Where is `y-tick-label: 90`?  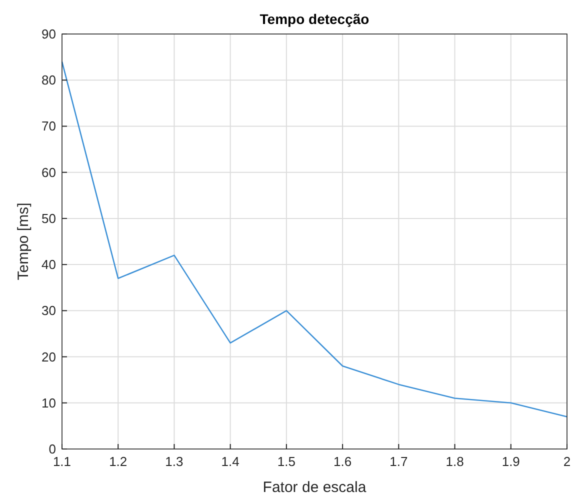 y-tick-label: 90 is located at coordinates (49, 34).